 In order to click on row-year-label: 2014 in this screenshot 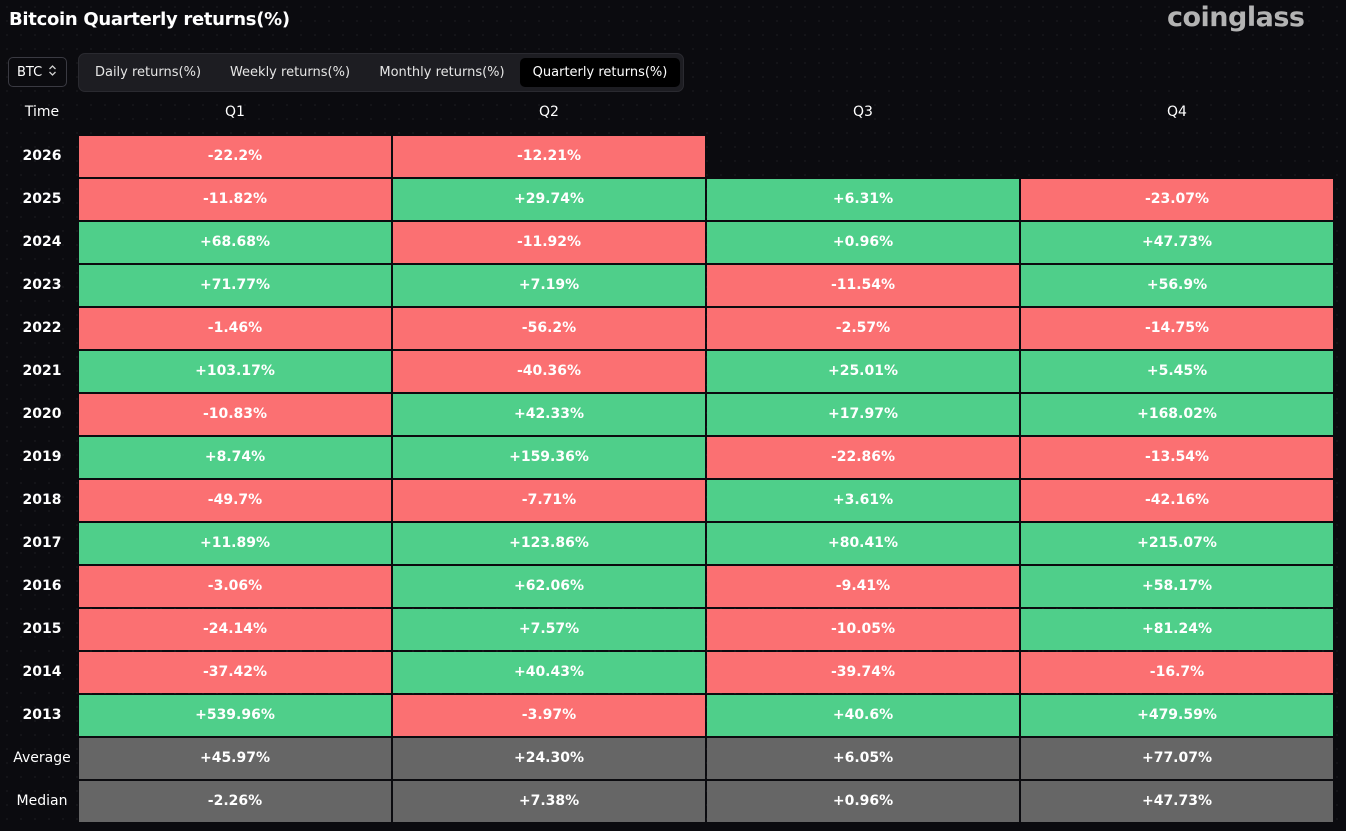, I will do `click(42, 672)`.